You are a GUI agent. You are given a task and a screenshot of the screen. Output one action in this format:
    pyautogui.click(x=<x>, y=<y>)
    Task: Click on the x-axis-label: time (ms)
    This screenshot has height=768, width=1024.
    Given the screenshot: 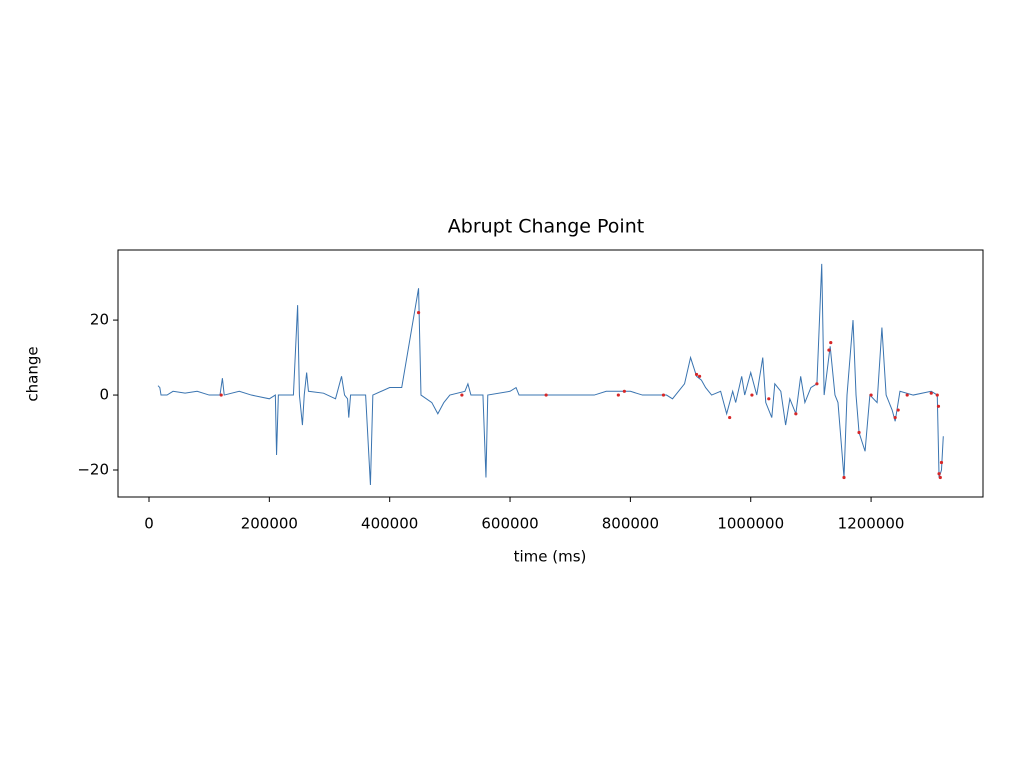 What is the action you would take?
    pyautogui.click(x=550, y=557)
    